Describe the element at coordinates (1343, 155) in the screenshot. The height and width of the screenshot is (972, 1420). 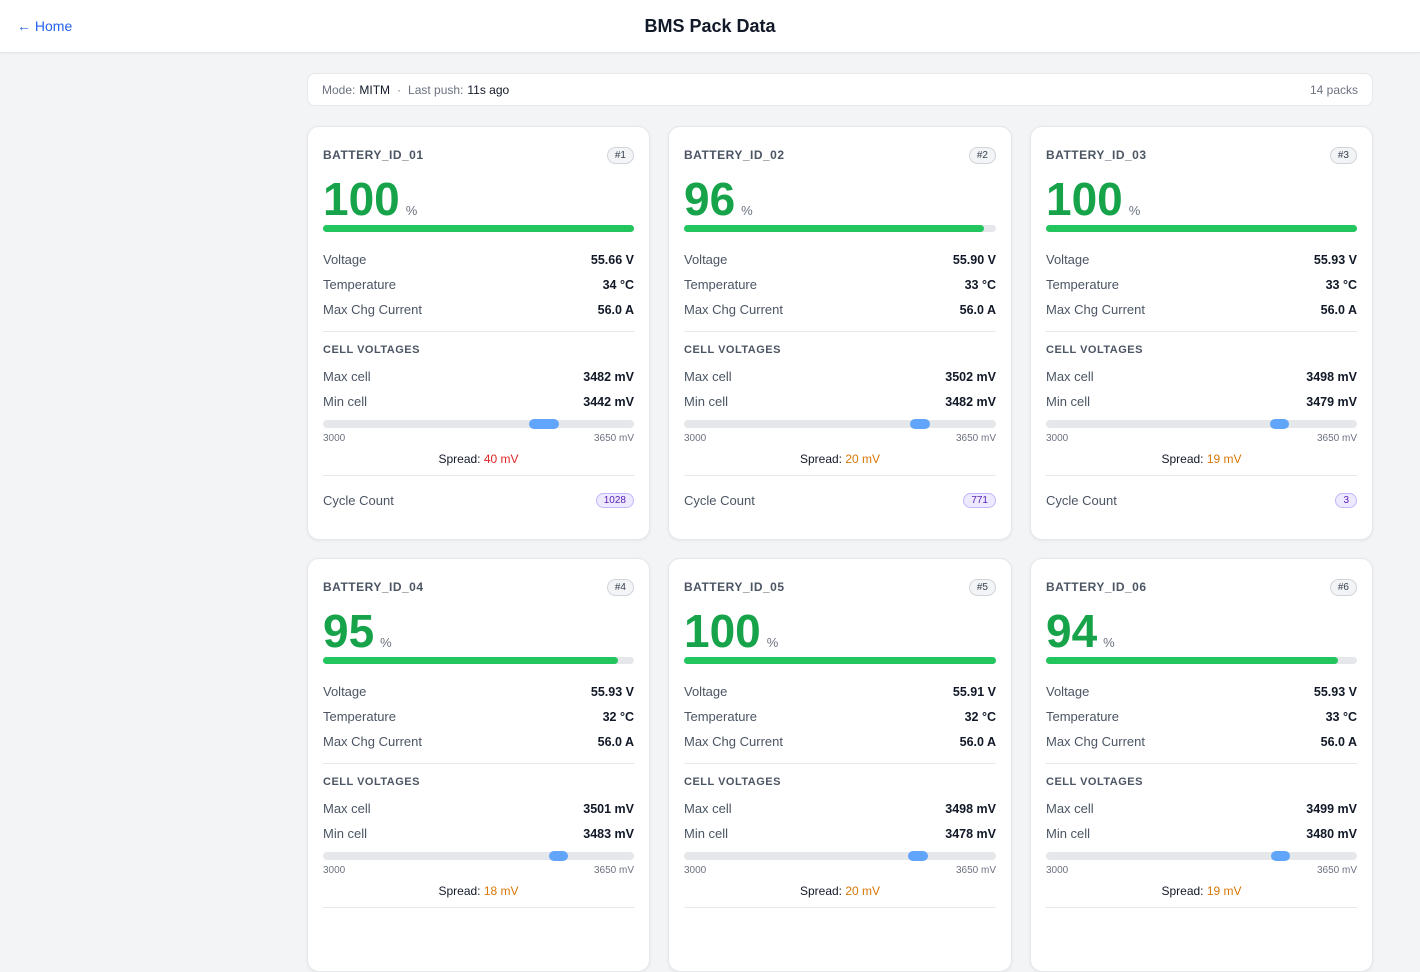
I see `pack-badge: #3` at that location.